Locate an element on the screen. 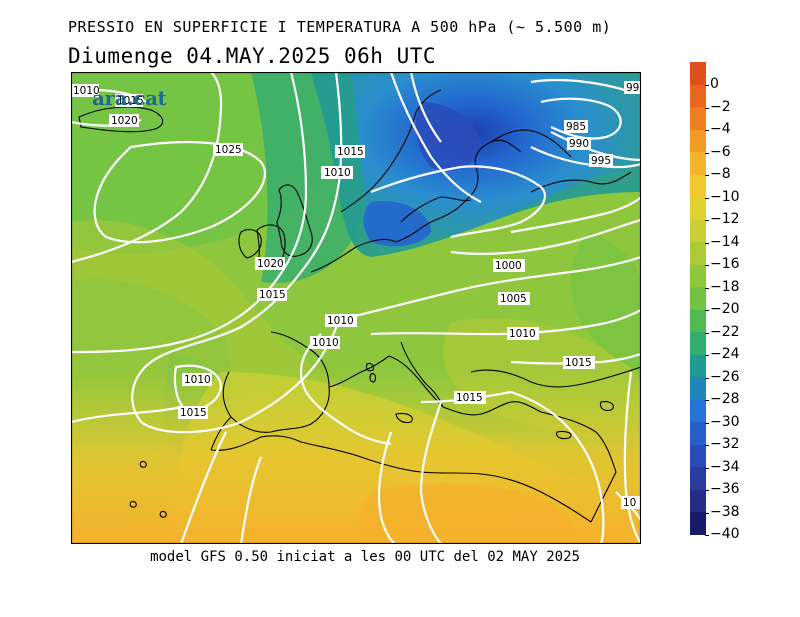  isobar-label: 995 is located at coordinates (601, 160).